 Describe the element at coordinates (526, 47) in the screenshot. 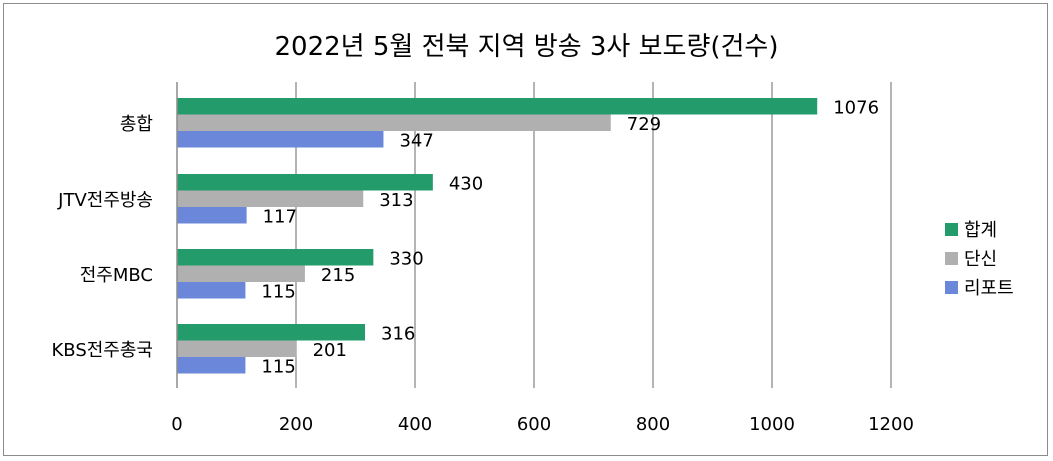

I see `chart-title: 2022년 5월 전북 지역 방송 3사 보도량(건수)` at that location.